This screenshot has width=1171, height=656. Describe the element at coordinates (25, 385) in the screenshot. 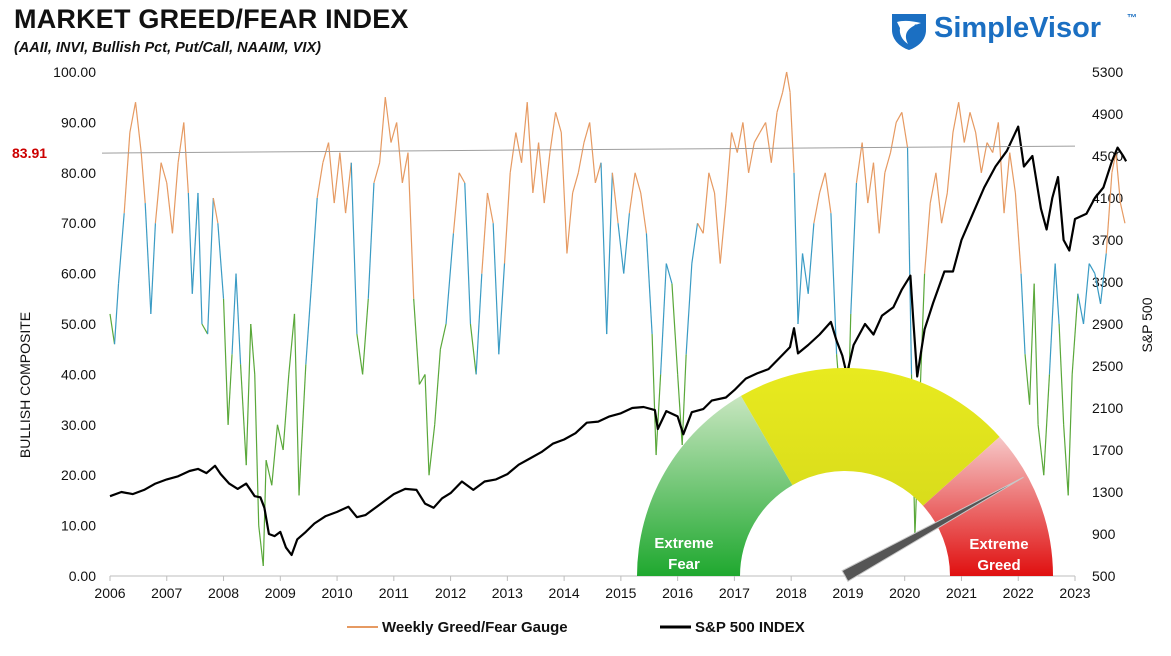

I see `left-axis-title: BULLISH COMPOSITE` at that location.